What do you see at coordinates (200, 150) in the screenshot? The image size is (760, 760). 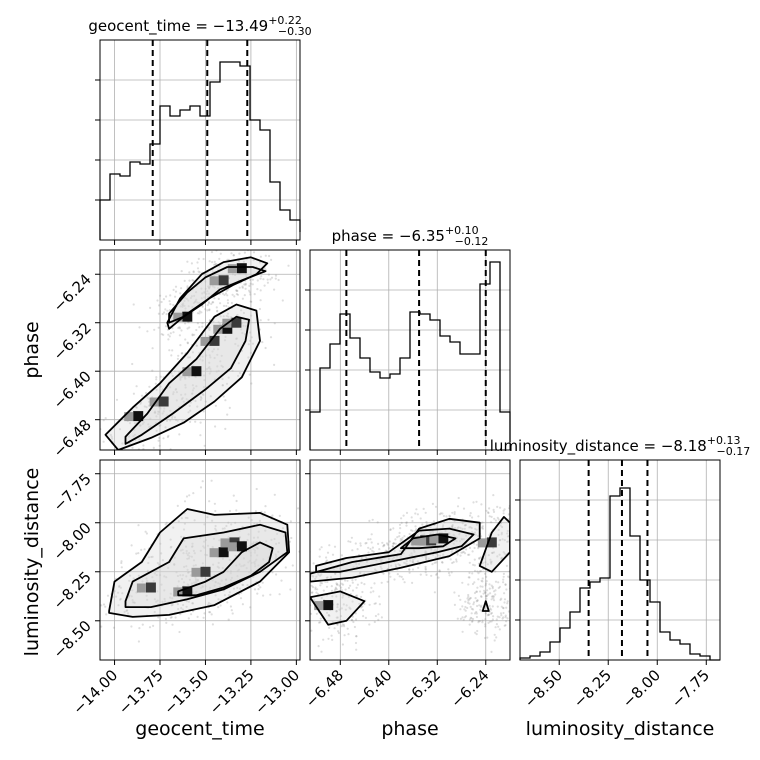 I see `histogram-geocent-time` at bounding box center [200, 150].